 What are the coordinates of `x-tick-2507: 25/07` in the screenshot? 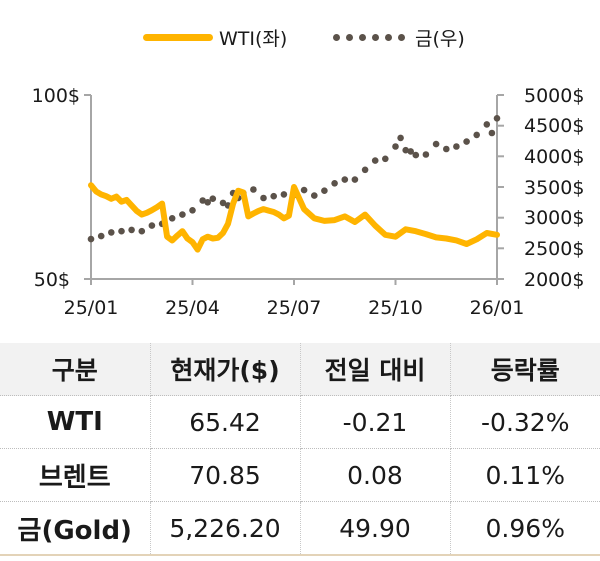 It's located at (294, 308).